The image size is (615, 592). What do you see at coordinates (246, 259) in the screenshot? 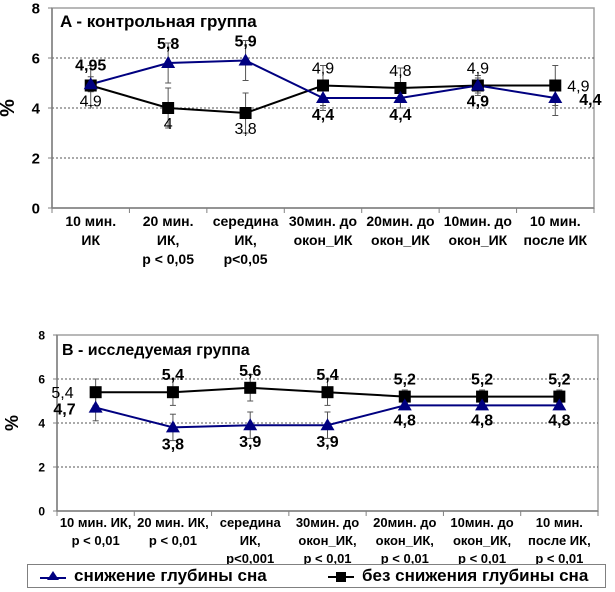
I see `chart-a-category-label: p<0,05` at bounding box center [246, 259].